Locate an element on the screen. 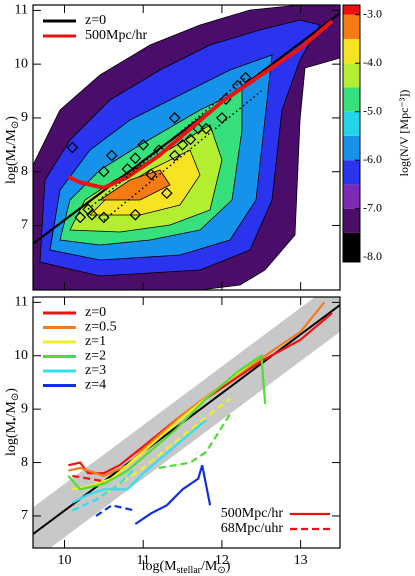 The height and width of the screenshot is (576, 415). legend-label: z=2 is located at coordinates (95, 356).